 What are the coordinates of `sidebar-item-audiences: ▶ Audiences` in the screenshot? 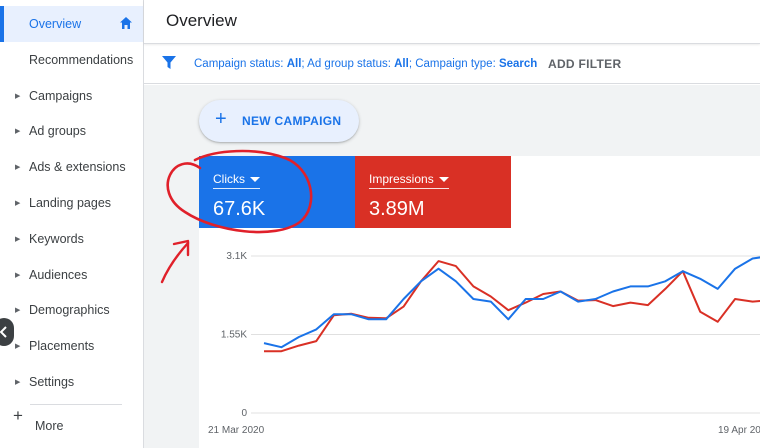 It's located at (71, 275).